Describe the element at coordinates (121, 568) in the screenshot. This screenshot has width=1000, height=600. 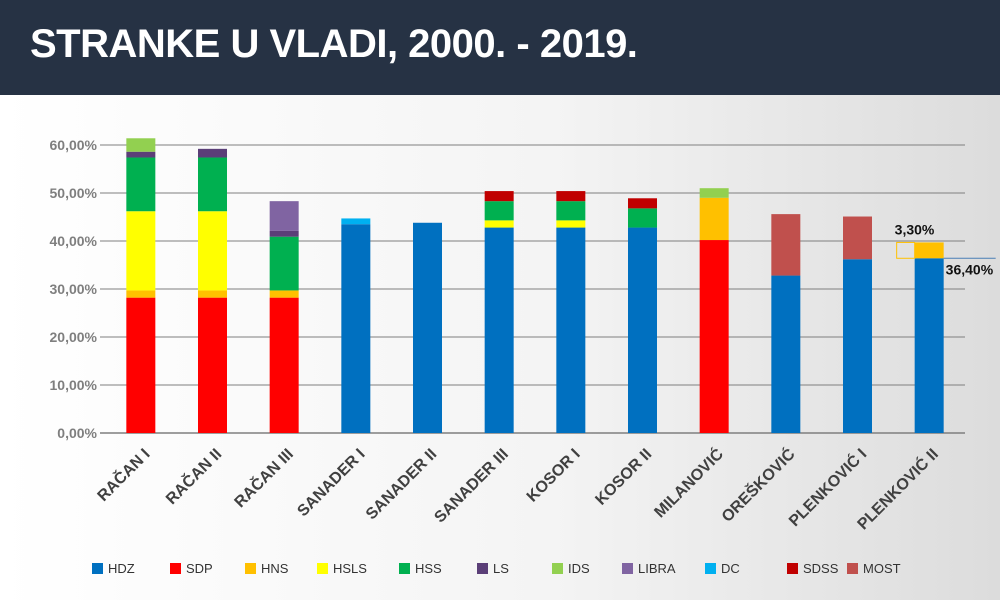
I see `legend-label: HDZ` at that location.